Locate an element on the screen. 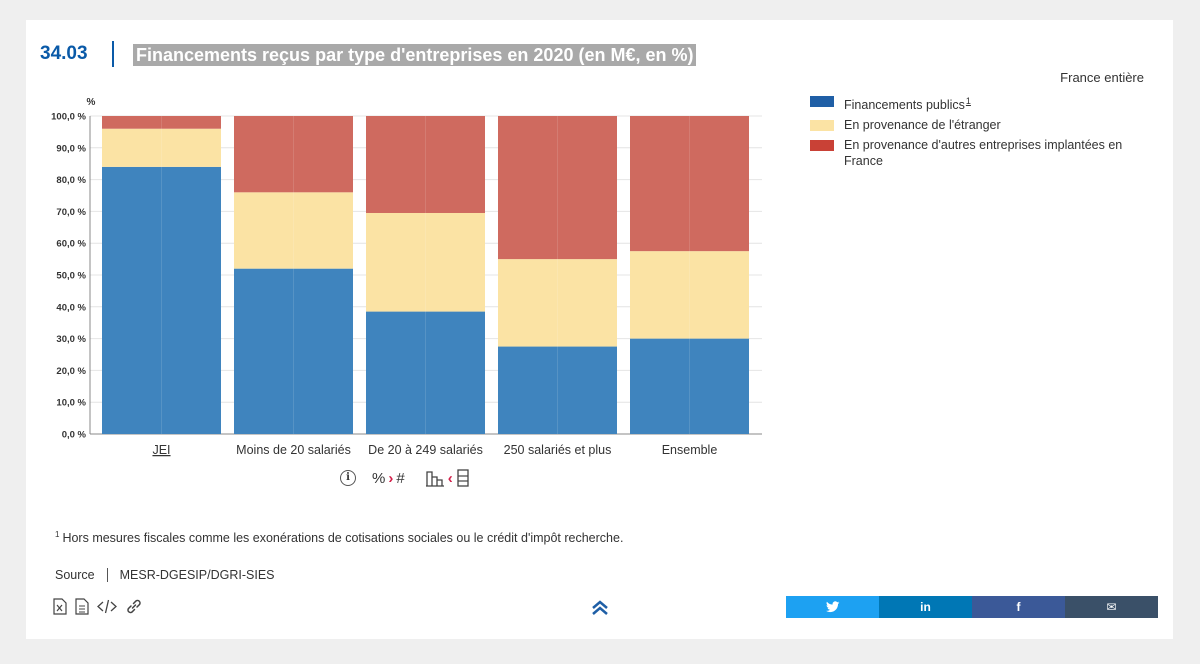 Image resolution: width=1200 pixels, height=664 pixels. layout-toggle: ‹ is located at coordinates (447, 478).